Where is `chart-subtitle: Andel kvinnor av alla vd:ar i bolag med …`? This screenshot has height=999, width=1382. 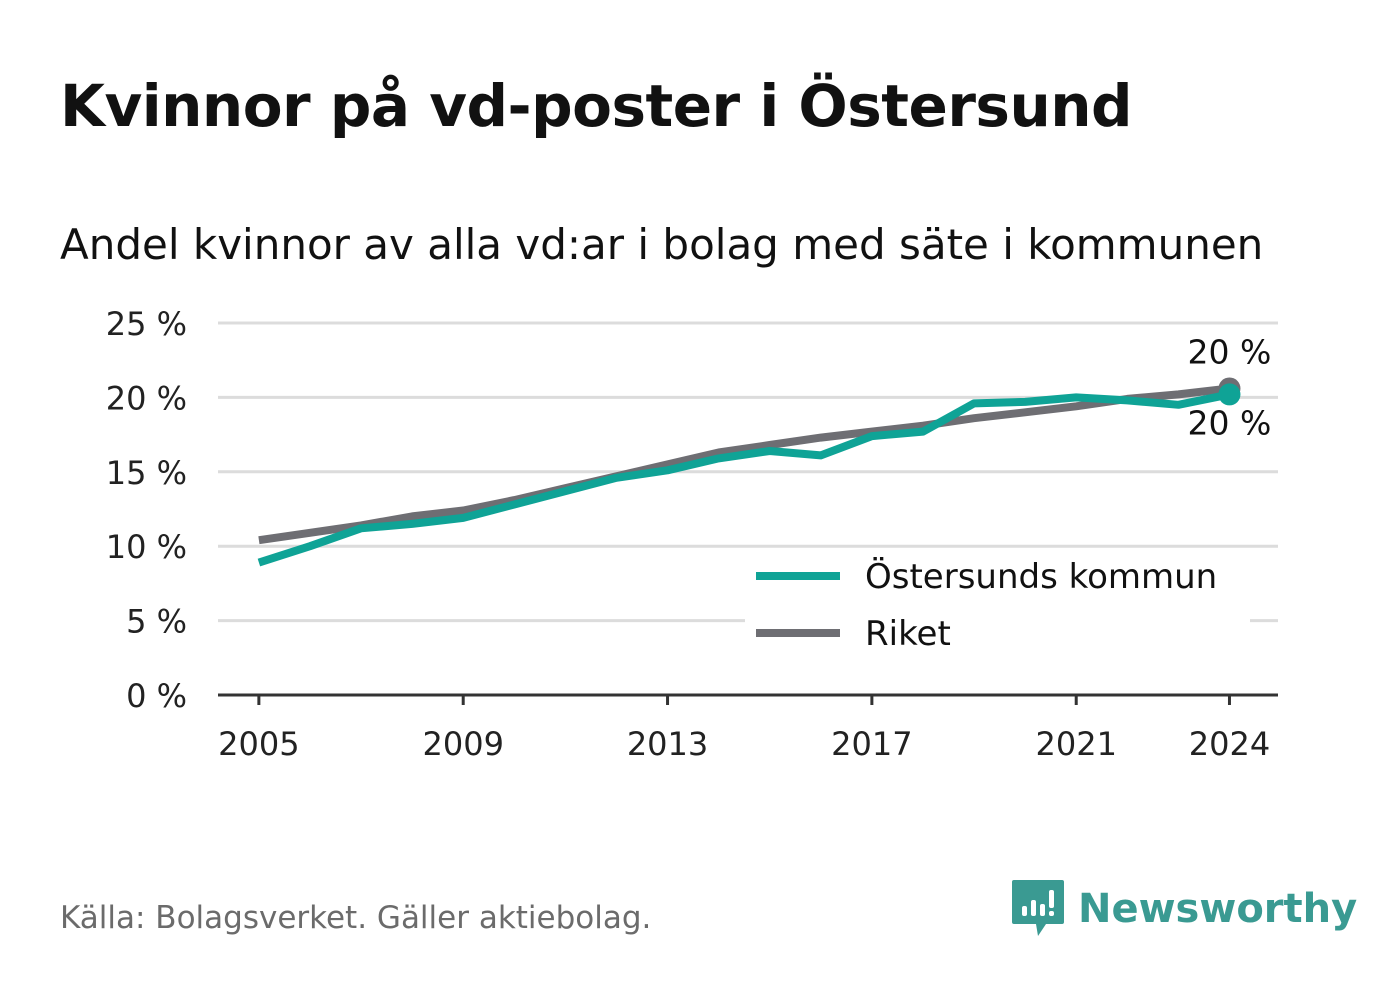 chart-subtitle: Andel kvinnor av alla vd:ar i bolag med … is located at coordinates (662, 244).